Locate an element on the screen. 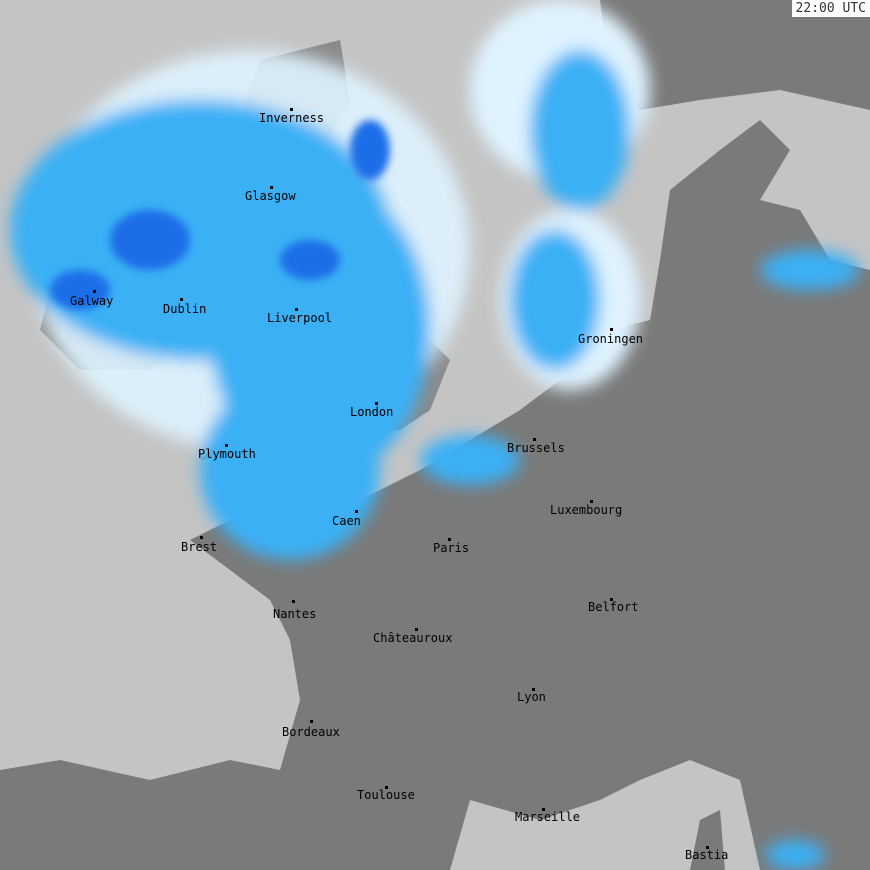 The image size is (870, 870). city-label: Dublin is located at coordinates (185, 309).